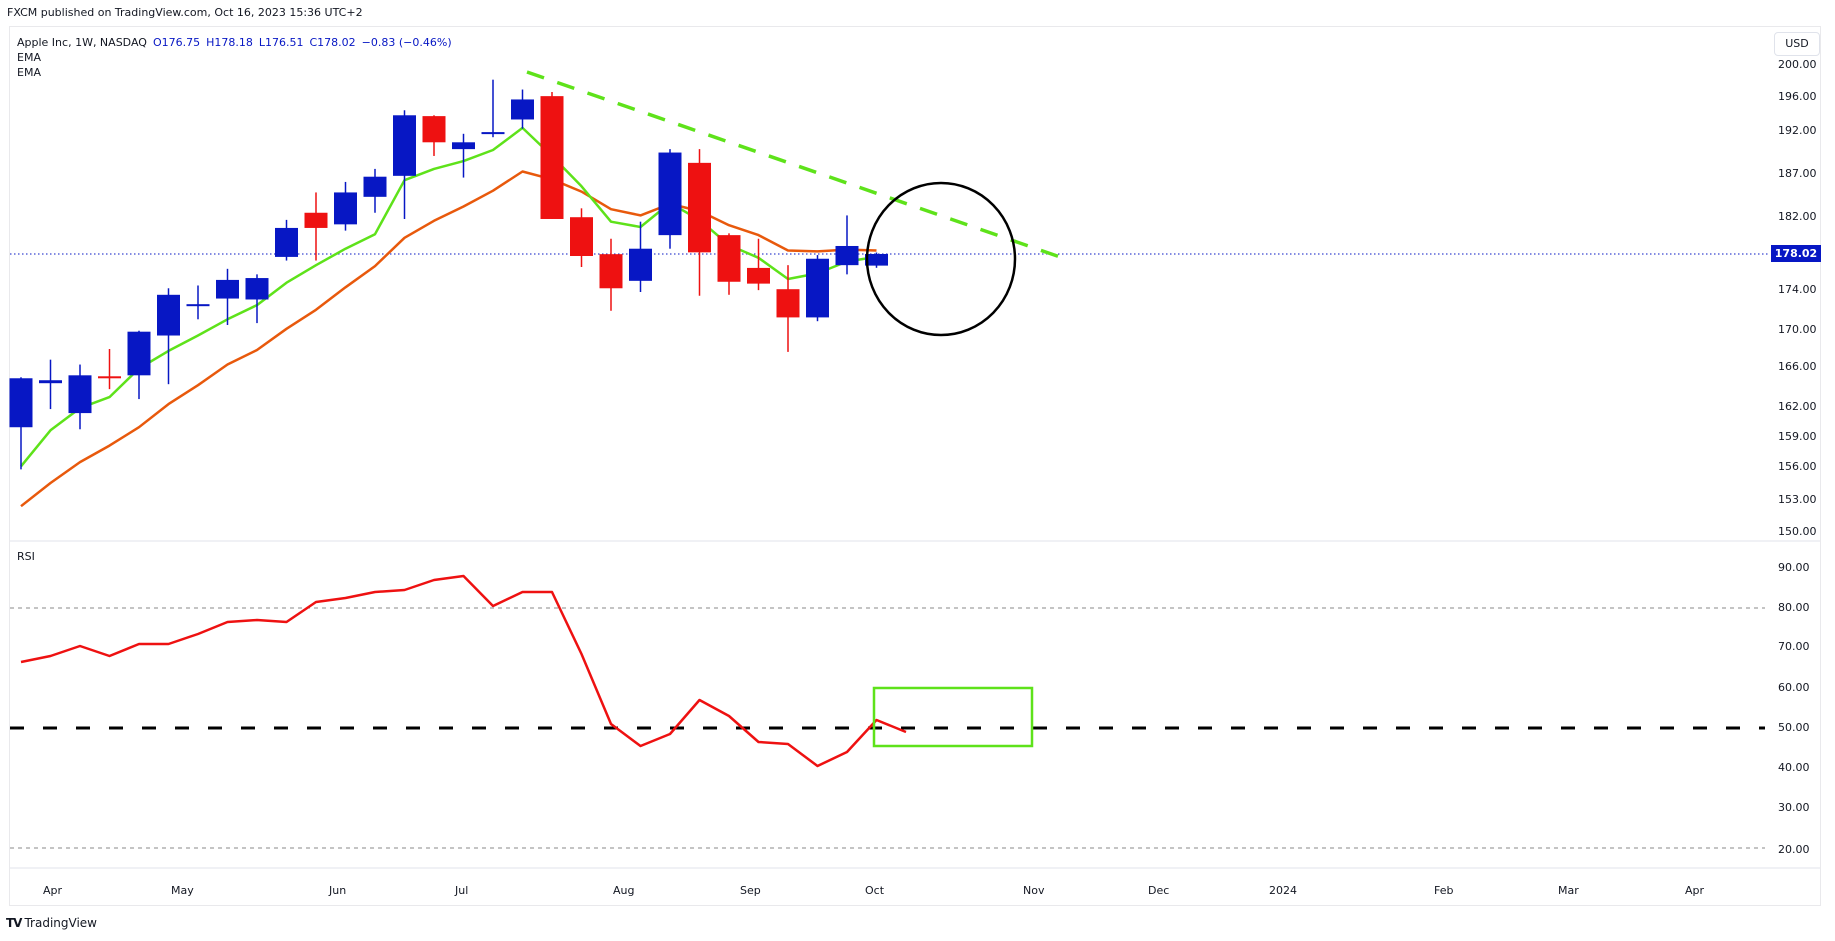  Describe the element at coordinates (1796, 253) in the screenshot. I see `last-price-badge: 178.02` at that location.